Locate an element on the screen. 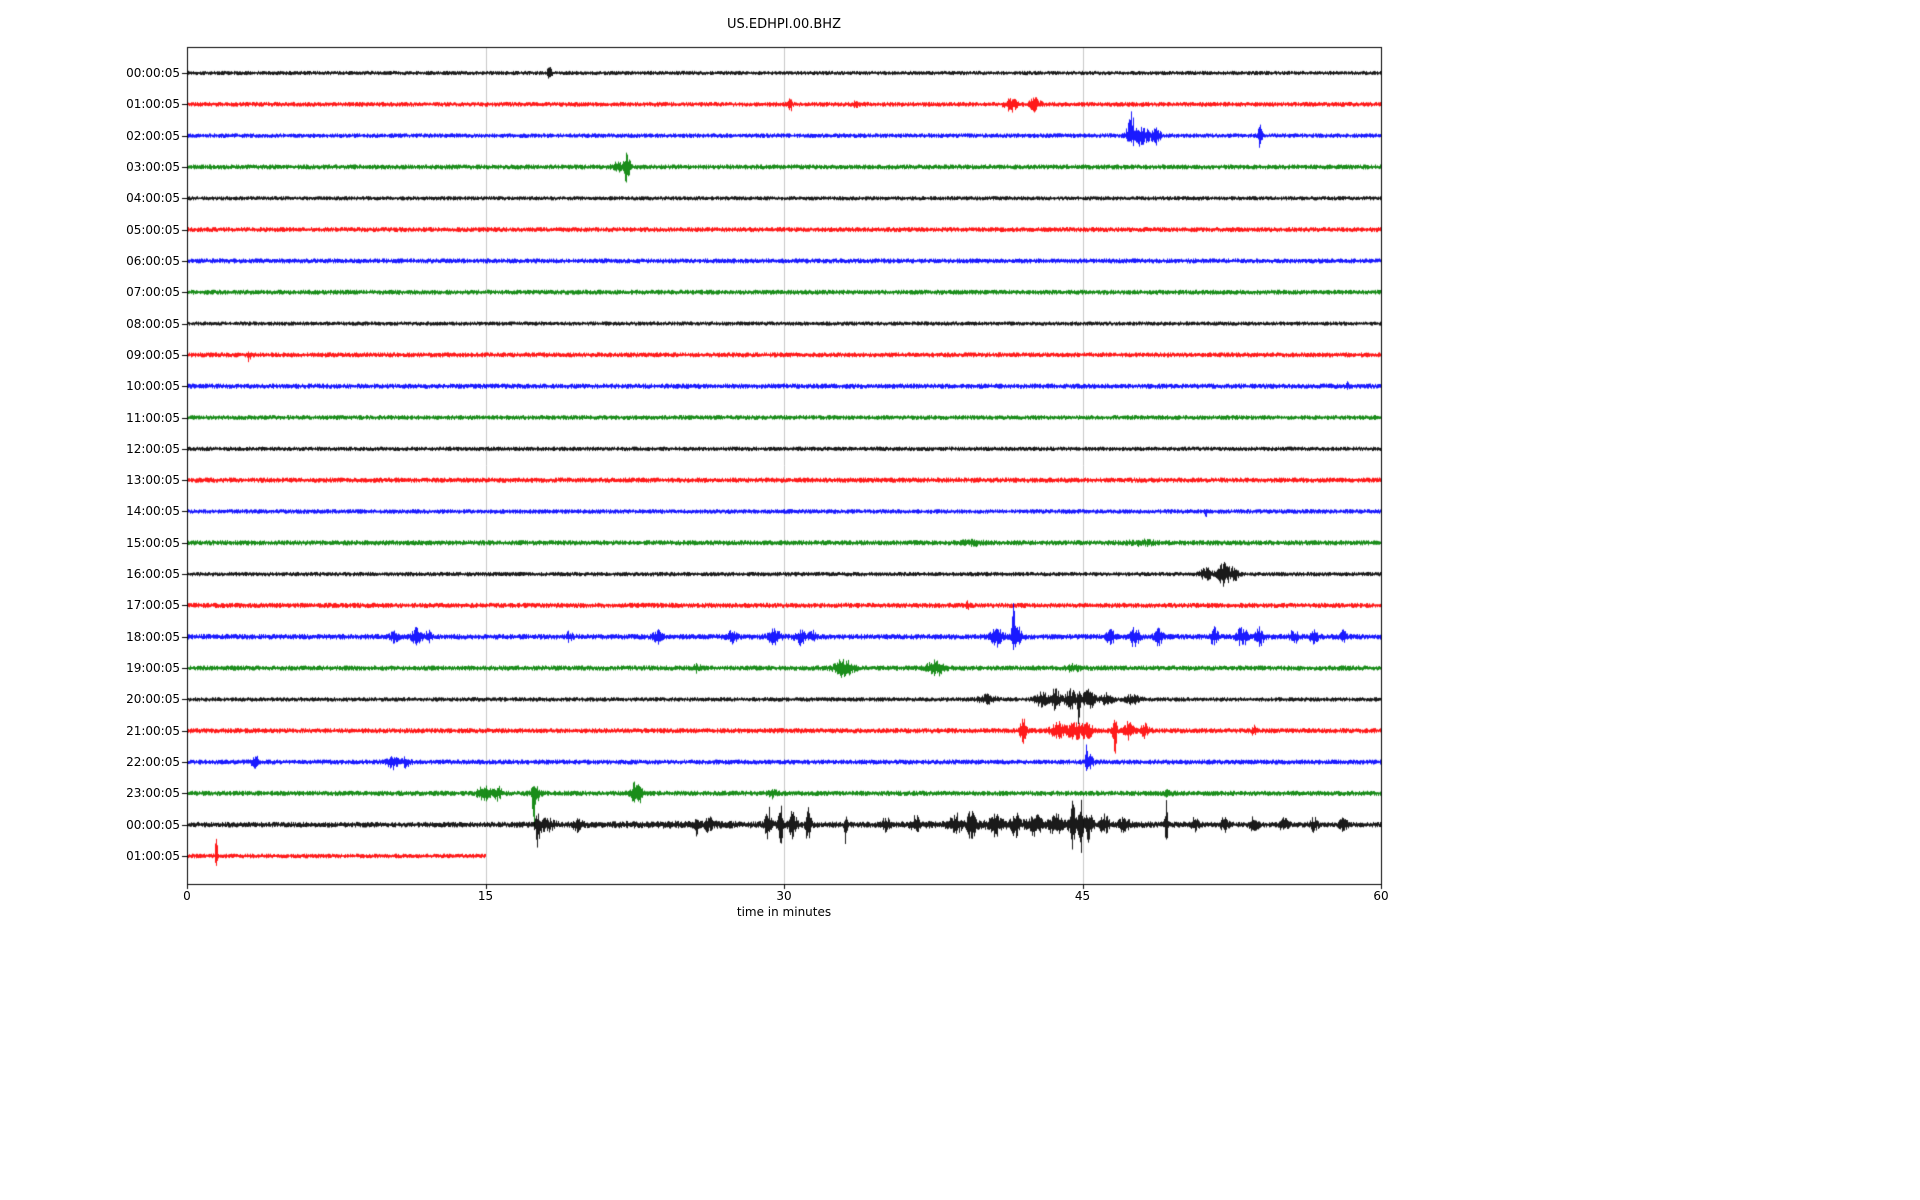 The width and height of the screenshot is (1920, 1200). row-label: 21:00:05 is located at coordinates (153, 730).